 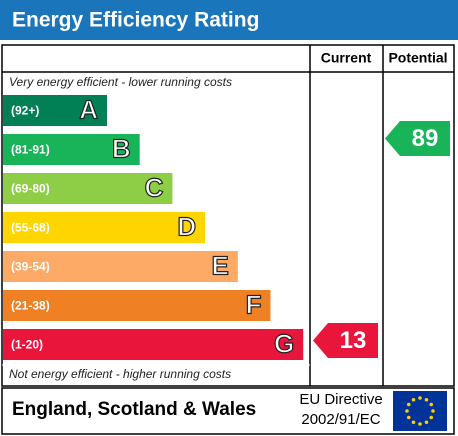 I want to click on band-letter: F, so click(x=254, y=304).